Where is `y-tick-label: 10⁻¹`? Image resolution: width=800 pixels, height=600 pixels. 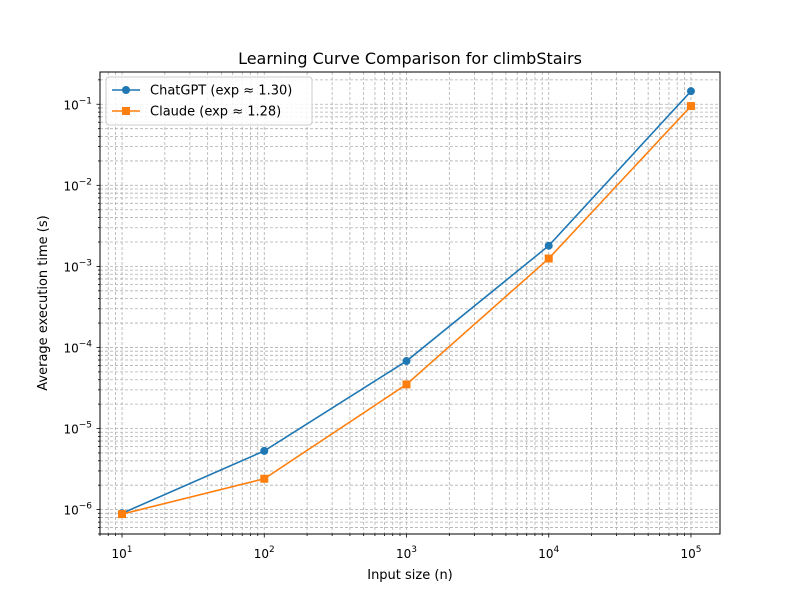 y-tick-label: 10⁻¹ is located at coordinates (77, 104).